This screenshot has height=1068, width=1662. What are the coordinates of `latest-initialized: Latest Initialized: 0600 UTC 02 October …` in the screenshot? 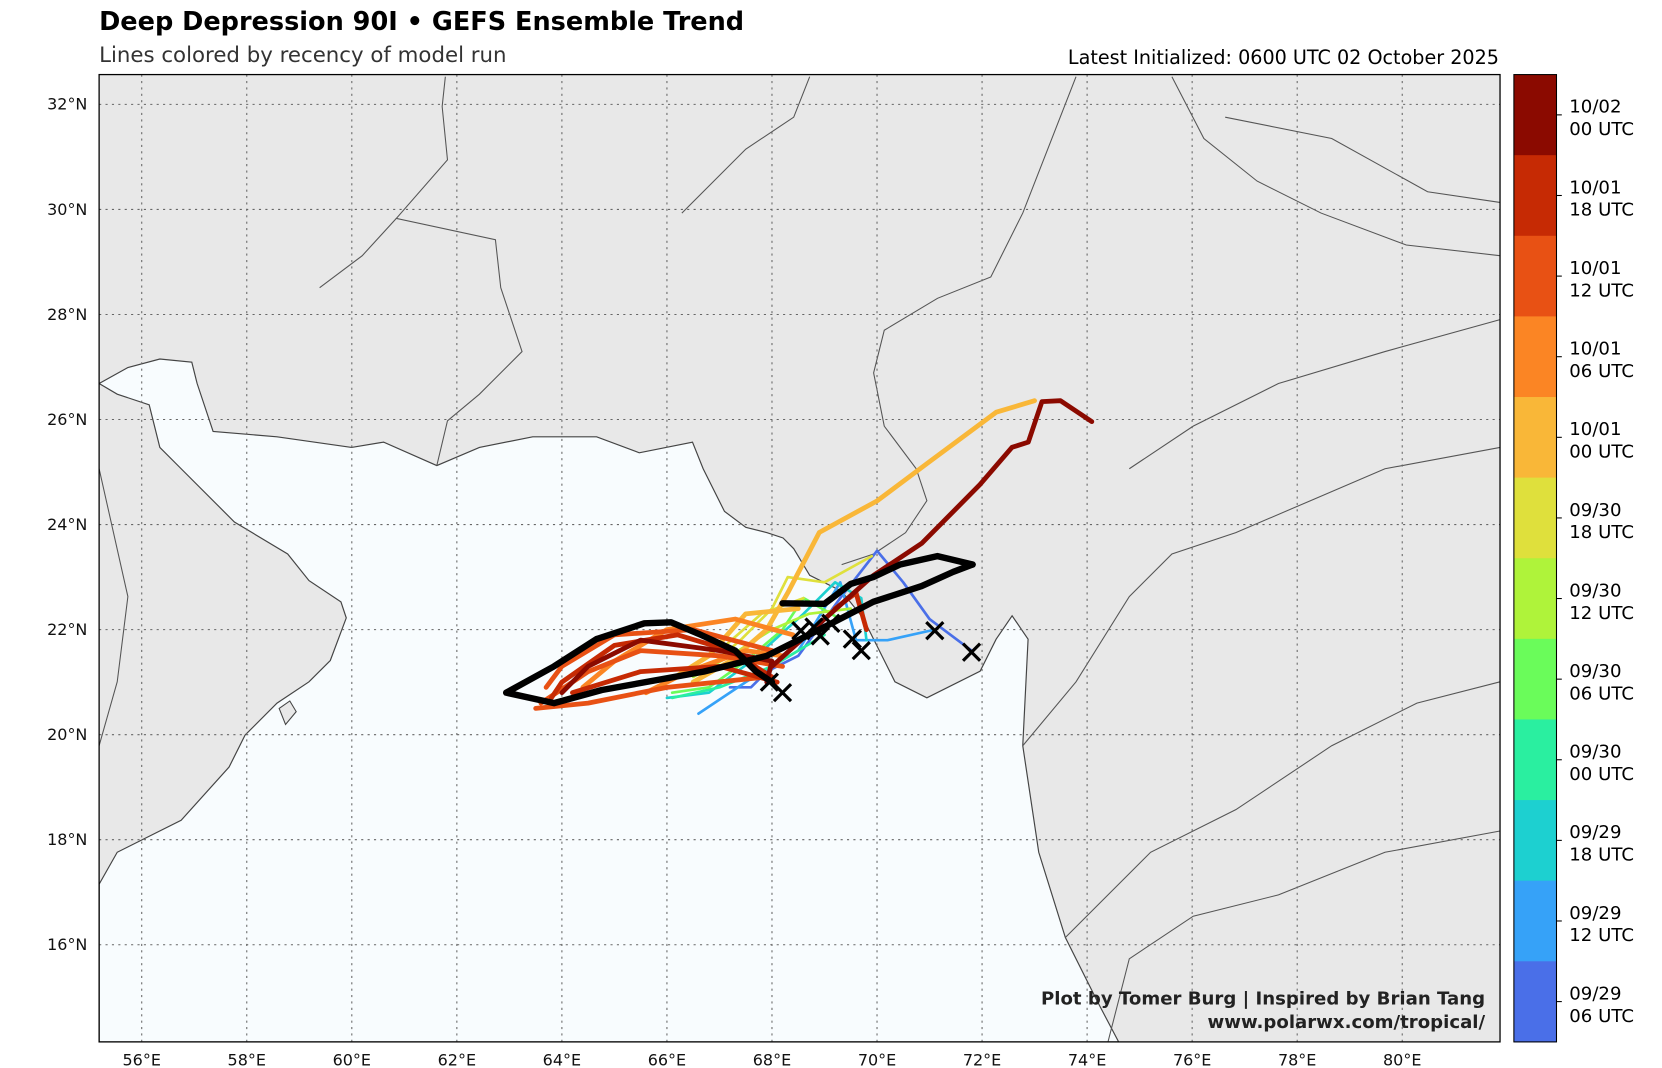 It's located at (1283, 57).